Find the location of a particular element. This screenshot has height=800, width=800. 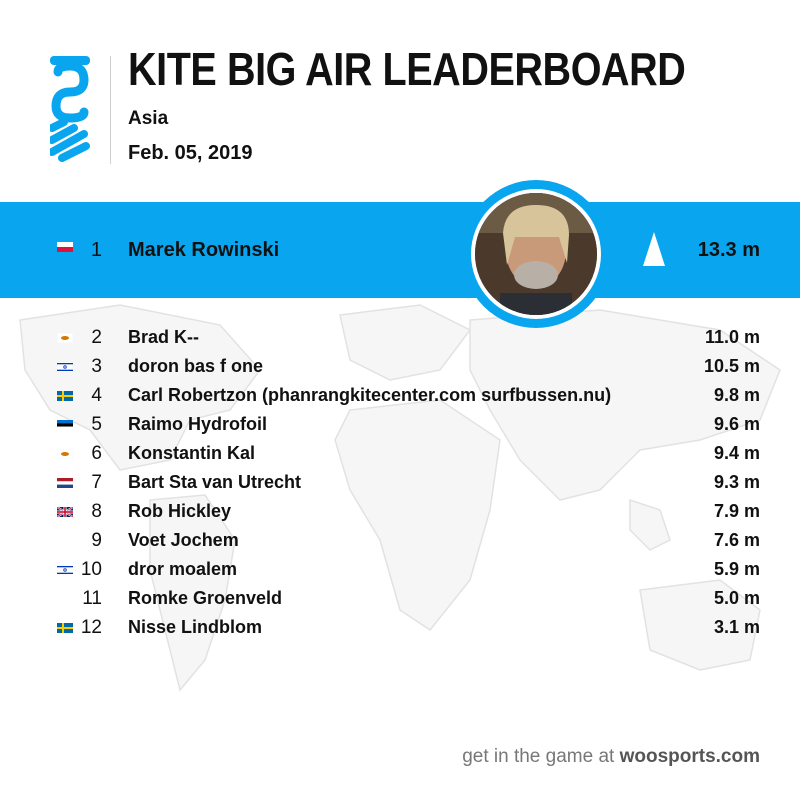

row-value: 9.8 m is located at coordinates (736, 395).